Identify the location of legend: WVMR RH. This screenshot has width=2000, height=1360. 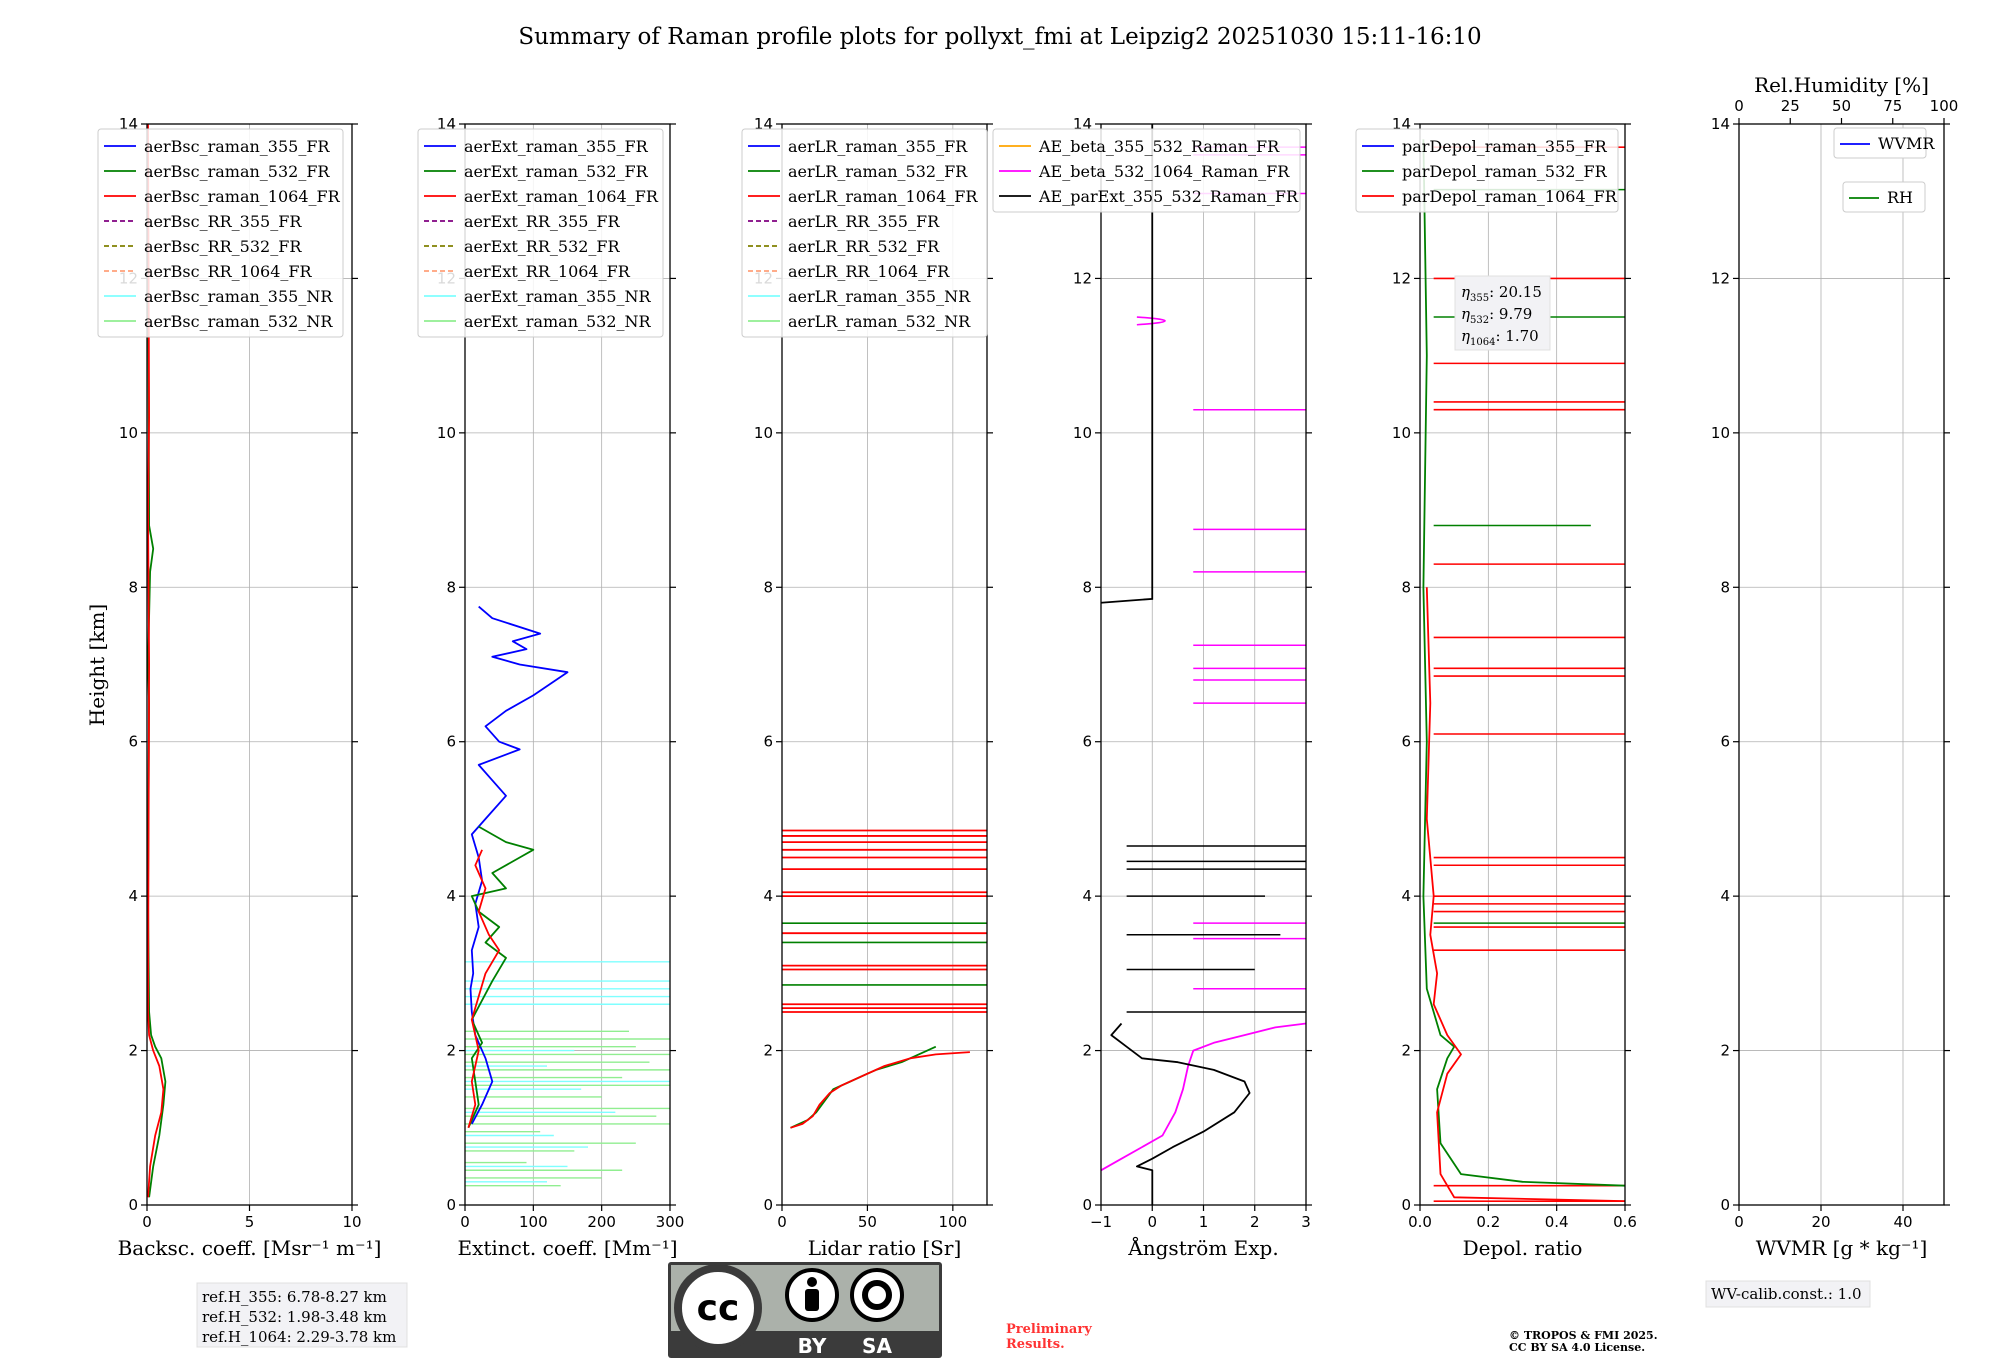
(1884, 170).